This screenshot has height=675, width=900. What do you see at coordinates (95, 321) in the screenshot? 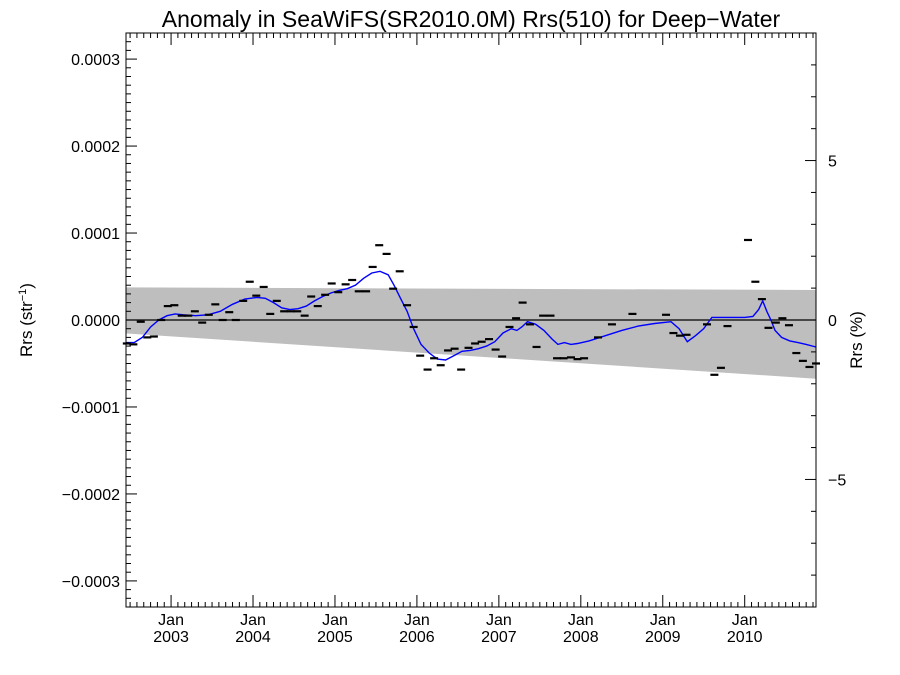
I see `left-tick-label: 0.0000` at bounding box center [95, 321].